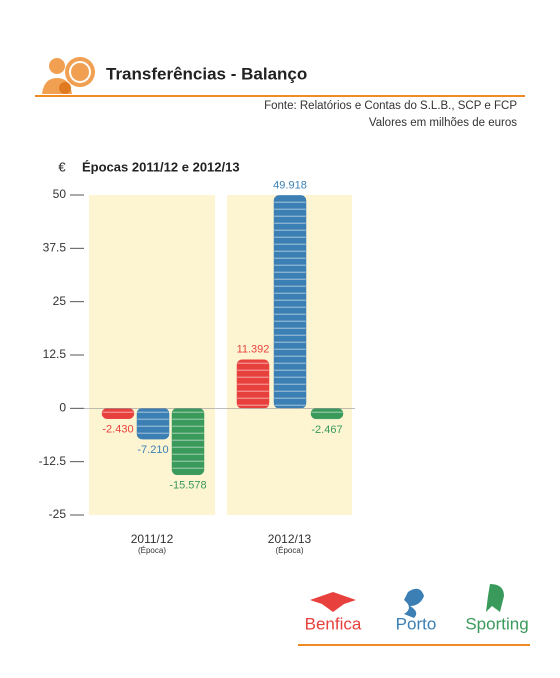 The width and height of the screenshot is (560, 678). What do you see at coordinates (187, 486) in the screenshot?
I see `value-label: -15.578` at bounding box center [187, 486].